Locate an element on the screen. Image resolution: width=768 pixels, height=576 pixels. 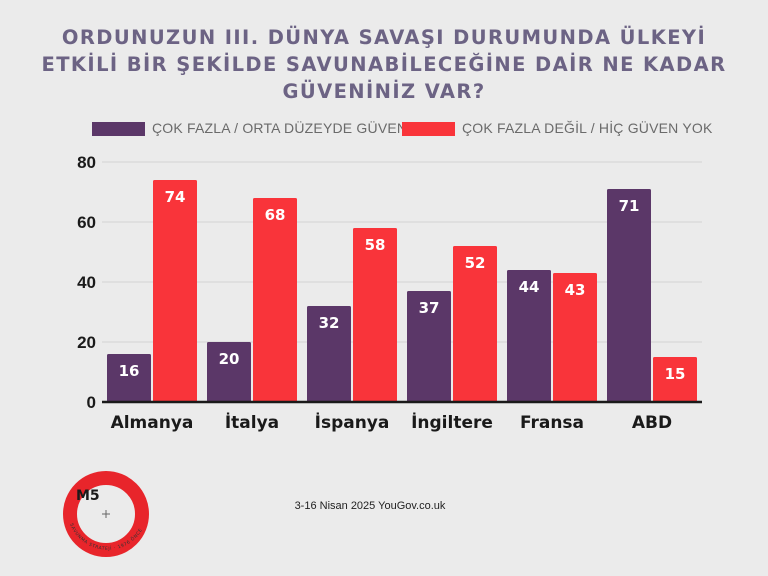
x-tick-label: İspanya is located at coordinates (352, 422).